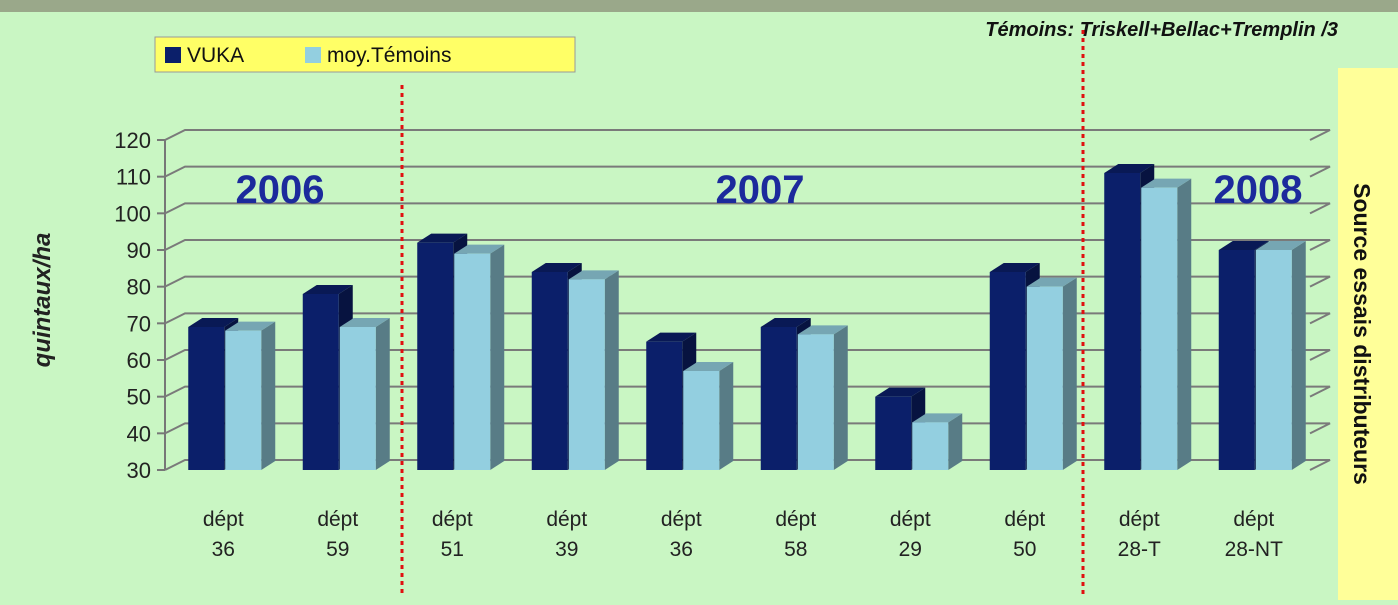 This screenshot has height=605, width=1398. What do you see at coordinates (139, 433) in the screenshot?
I see `y-tick-label: 40` at bounding box center [139, 433].